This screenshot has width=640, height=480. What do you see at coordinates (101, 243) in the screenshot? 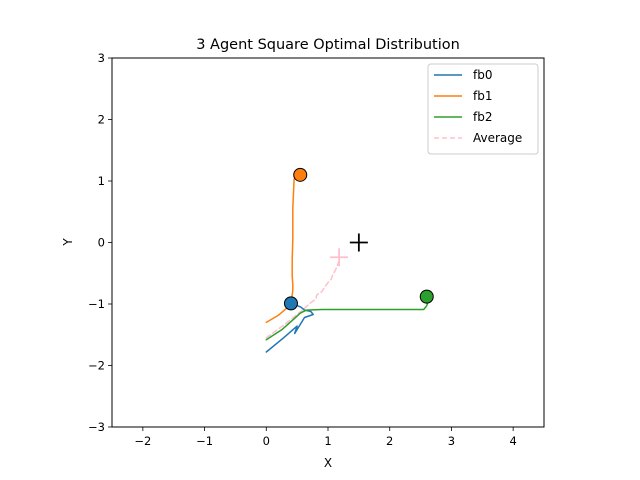
I see `y-tick-label: 0` at bounding box center [101, 243].